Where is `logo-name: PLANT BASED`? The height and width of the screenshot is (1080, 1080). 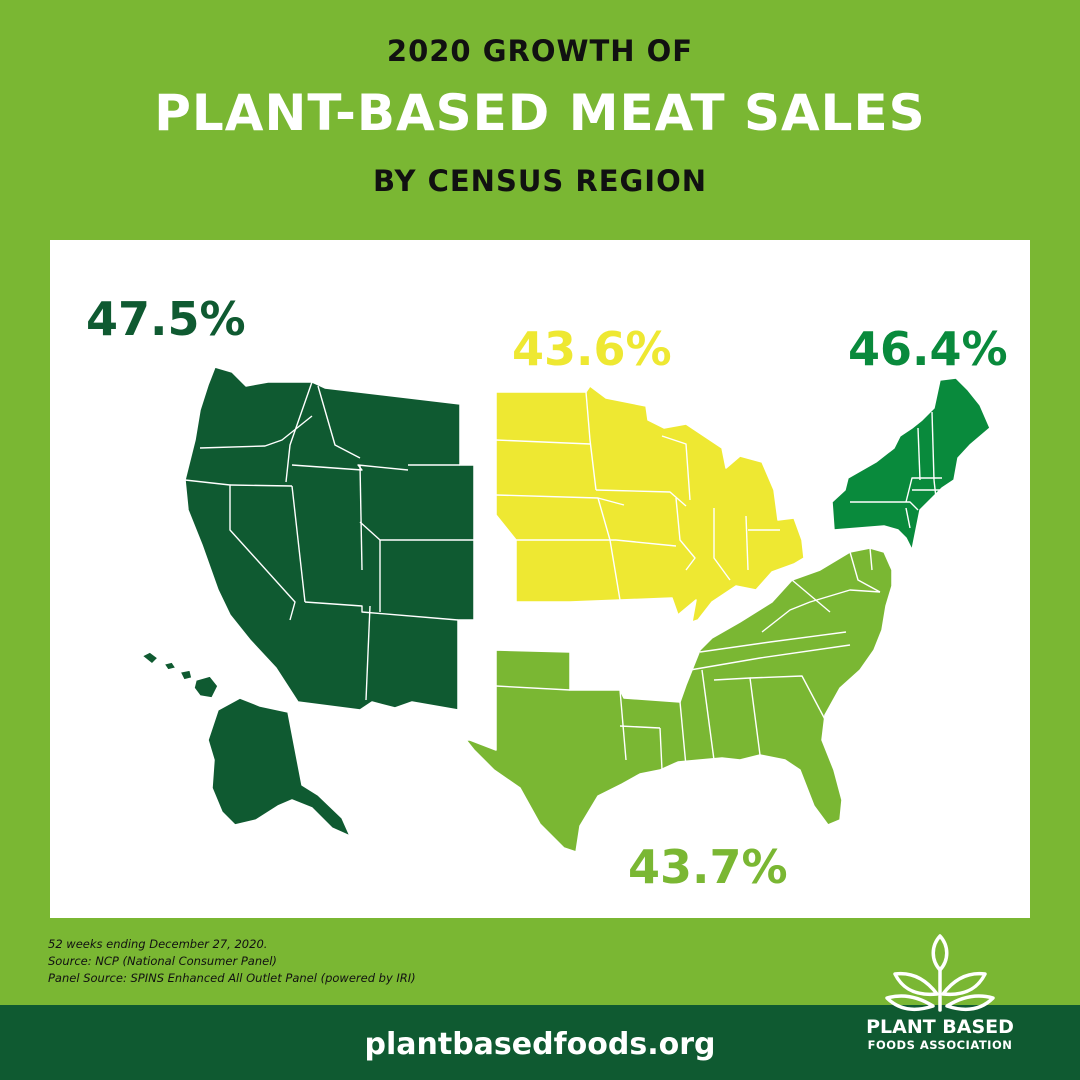 logo-name: PLANT BASED is located at coordinates (940, 1027).